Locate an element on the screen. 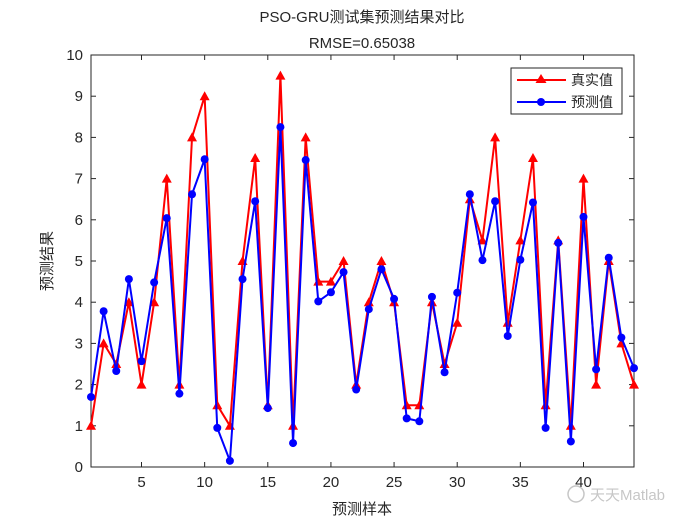 This screenshot has width=700, height=530. y-tick-label: 8 is located at coordinates (79, 137).